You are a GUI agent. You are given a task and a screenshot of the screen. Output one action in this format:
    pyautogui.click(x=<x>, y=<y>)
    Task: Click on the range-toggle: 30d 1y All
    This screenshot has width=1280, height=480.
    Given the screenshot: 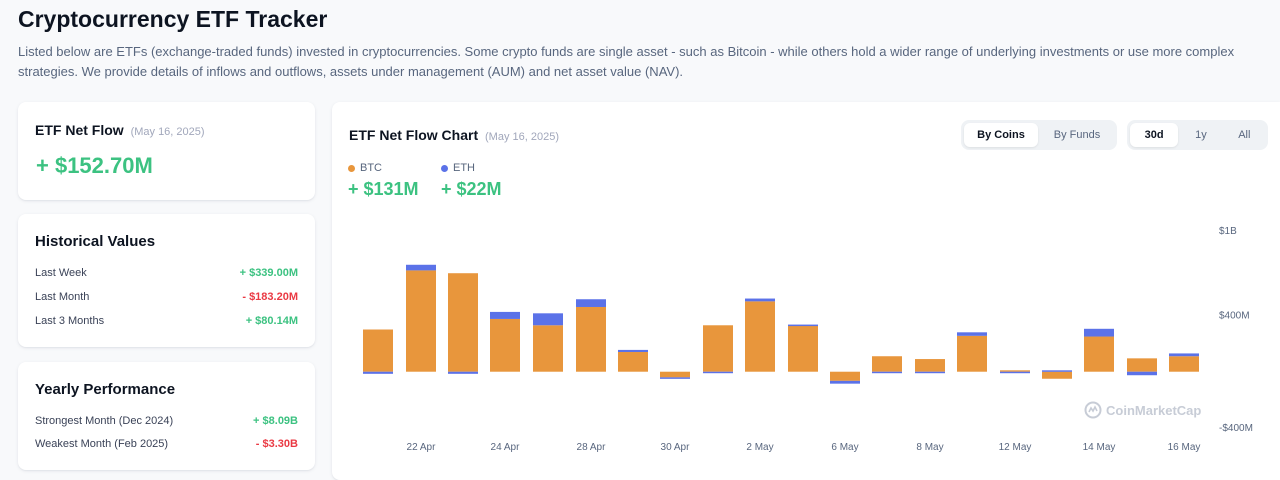 What is the action you would take?
    pyautogui.click(x=1197, y=135)
    